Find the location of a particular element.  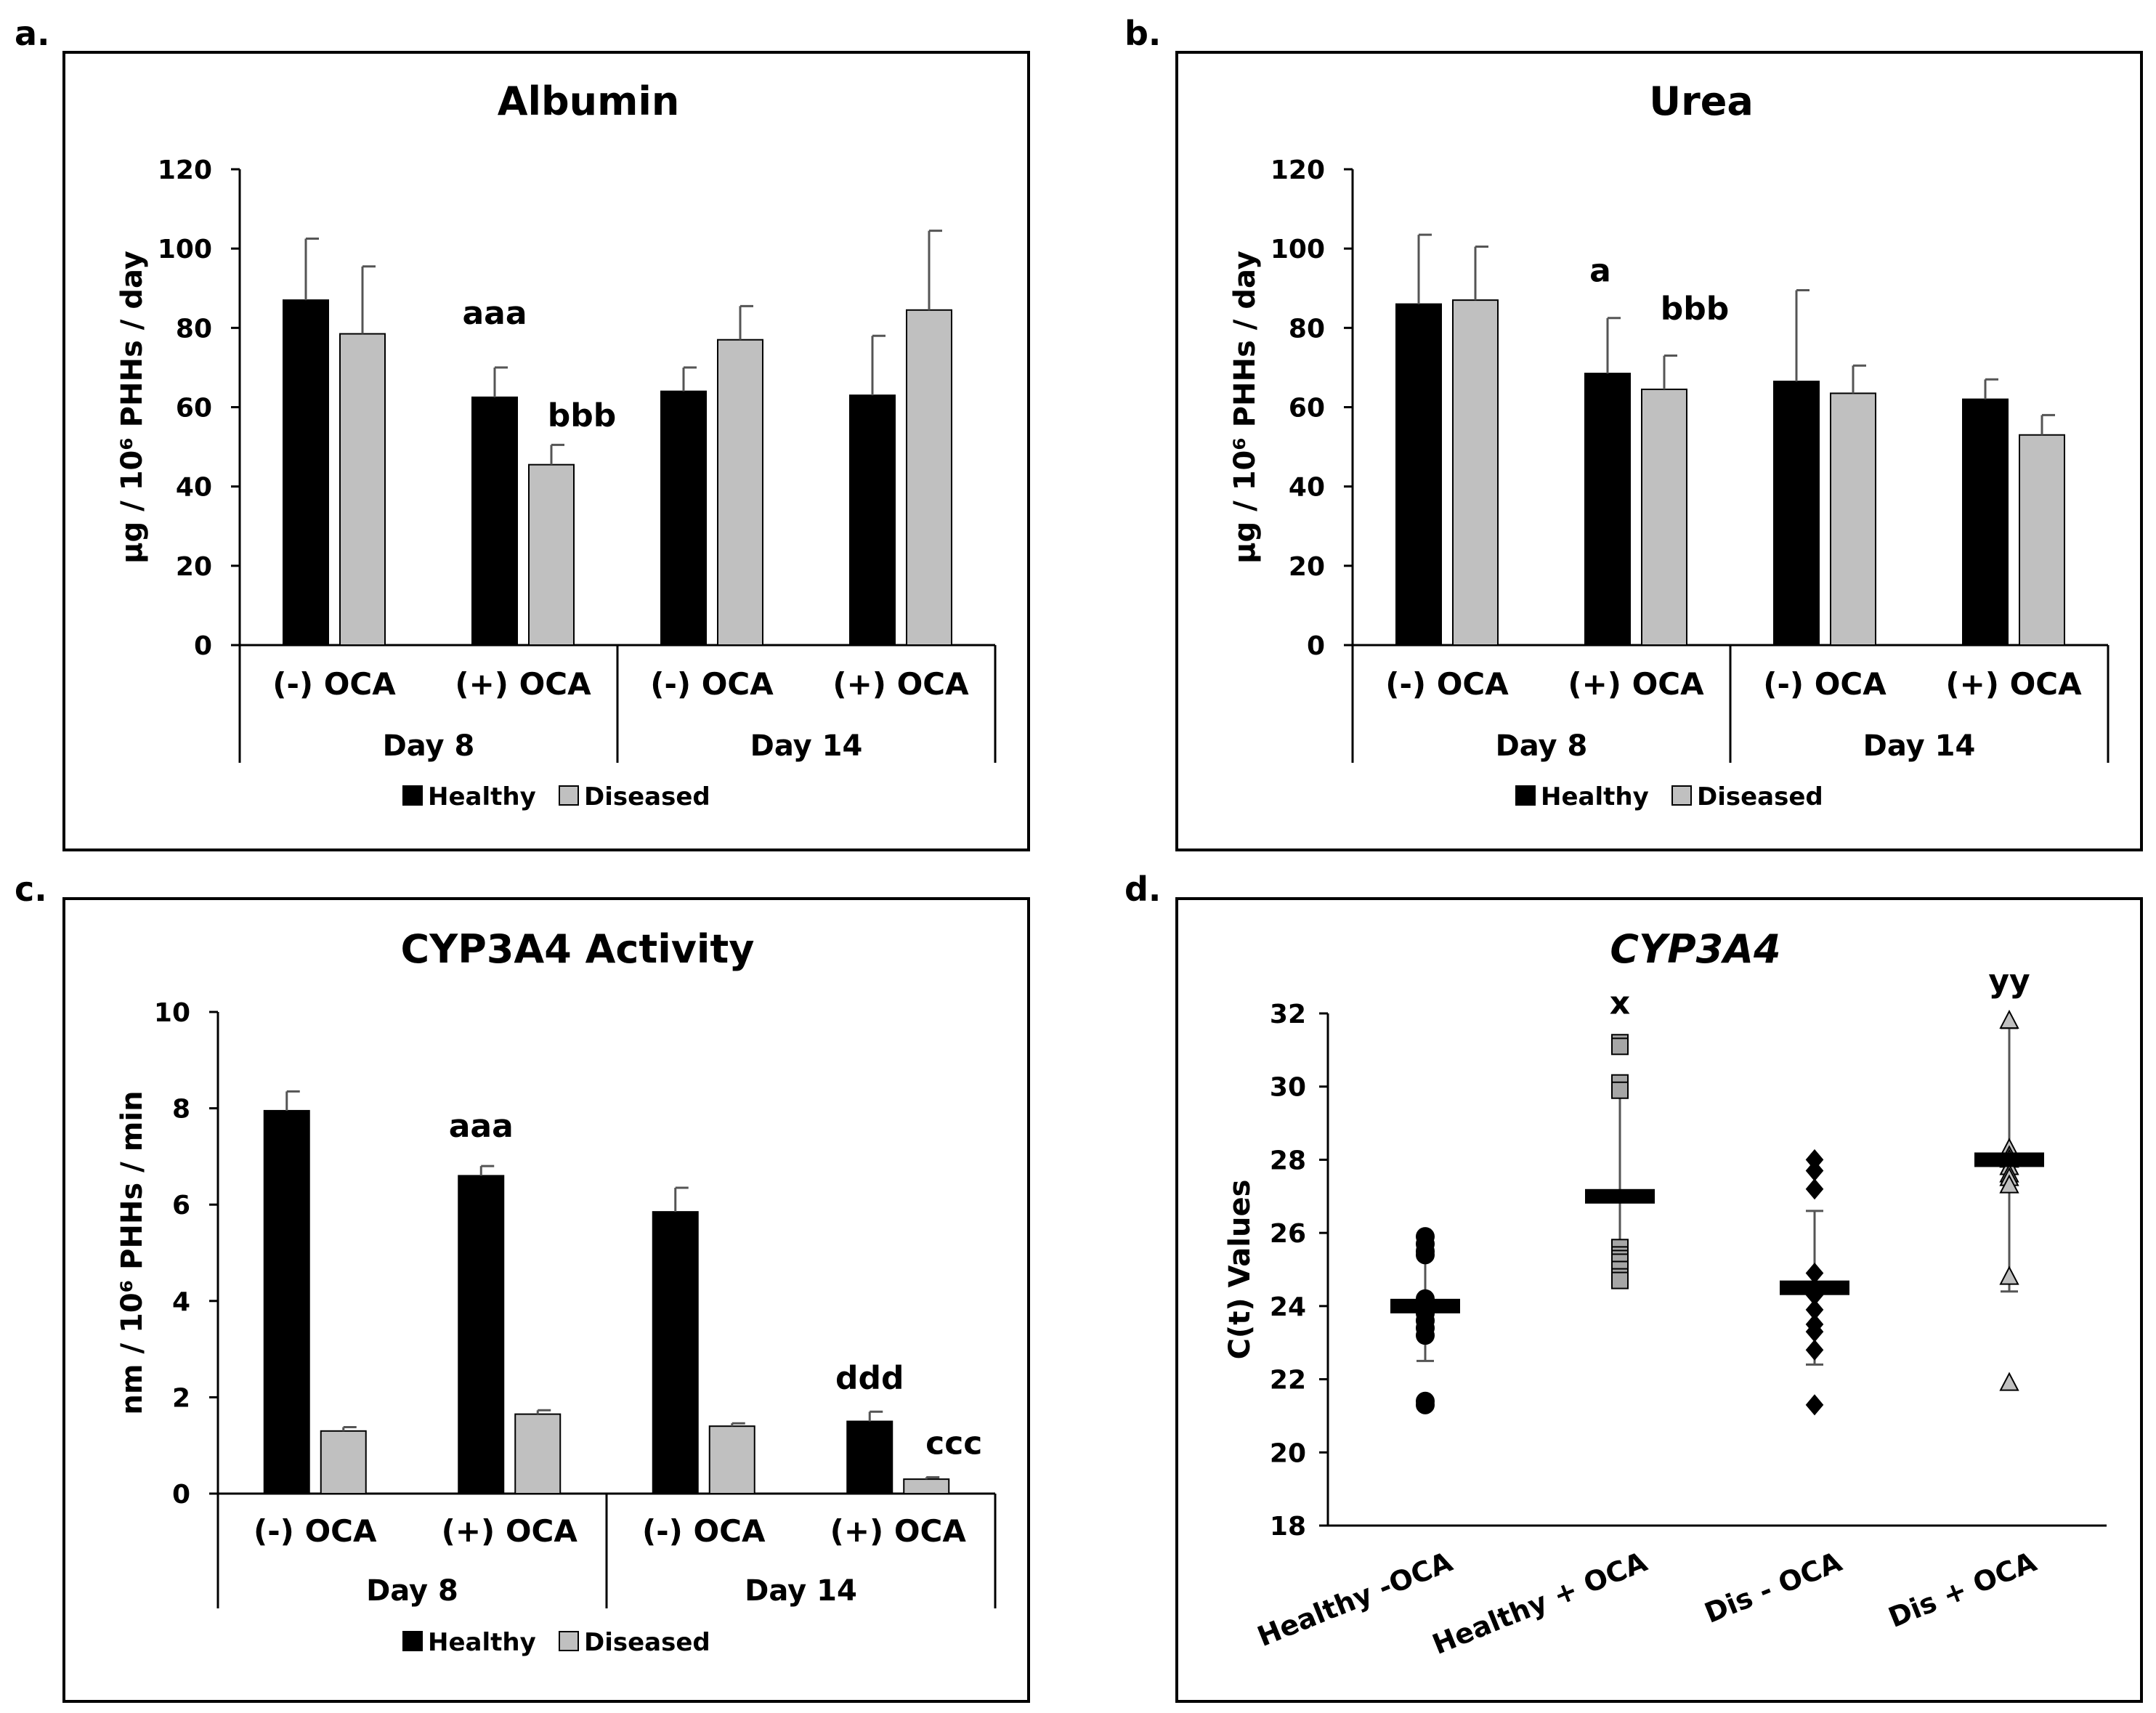

y-tick-label: 8 is located at coordinates (181, 1110).